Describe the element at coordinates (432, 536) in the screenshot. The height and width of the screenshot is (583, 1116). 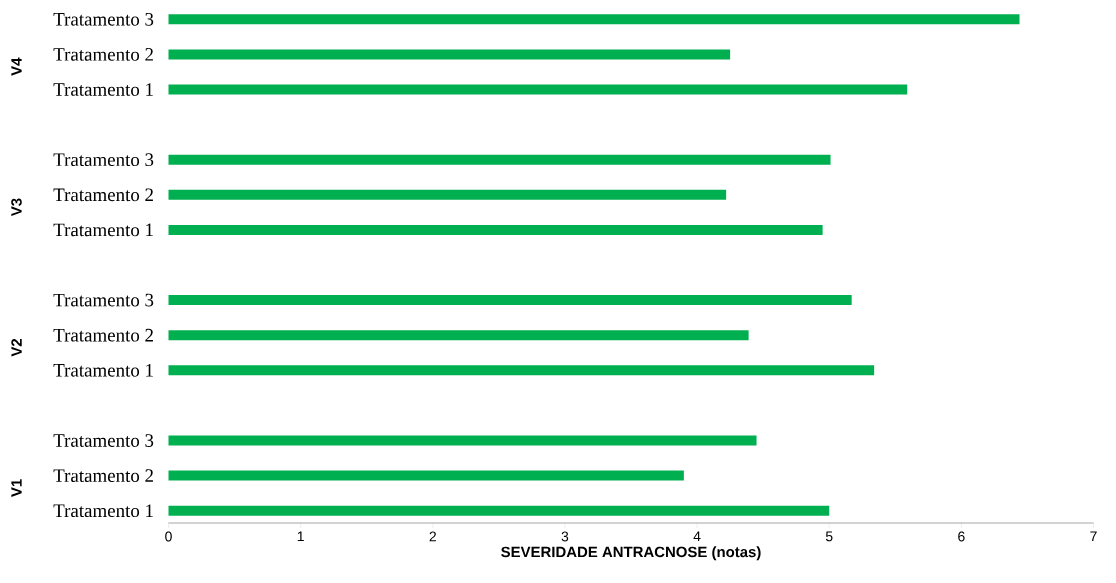
I see `x-tick-label: 2` at that location.